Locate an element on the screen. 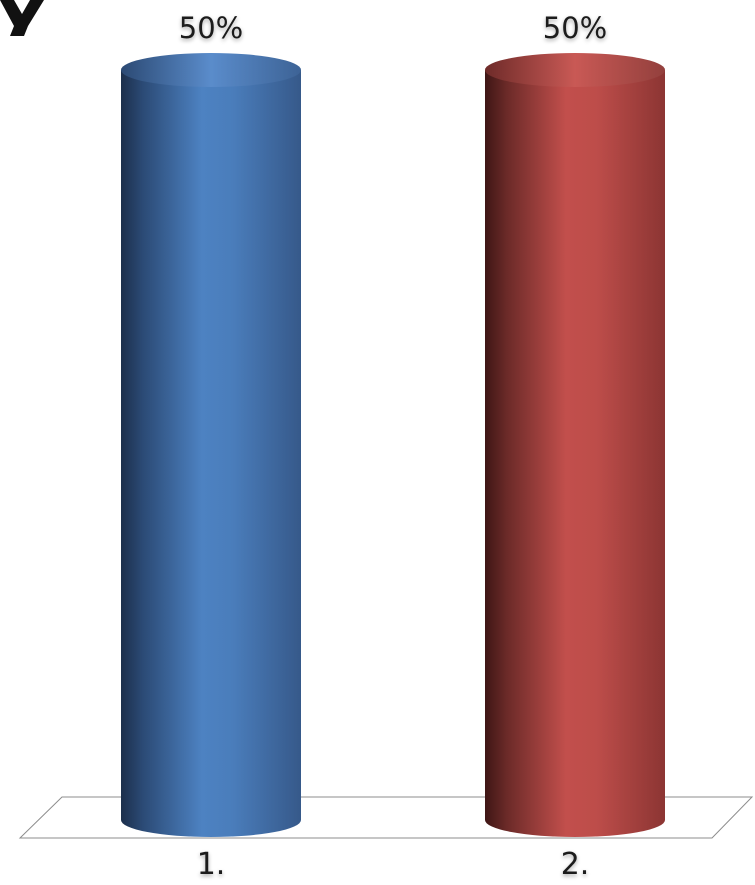 This screenshot has width=755, height=885. ticks-layer: 1. 2. is located at coordinates (393, 864).